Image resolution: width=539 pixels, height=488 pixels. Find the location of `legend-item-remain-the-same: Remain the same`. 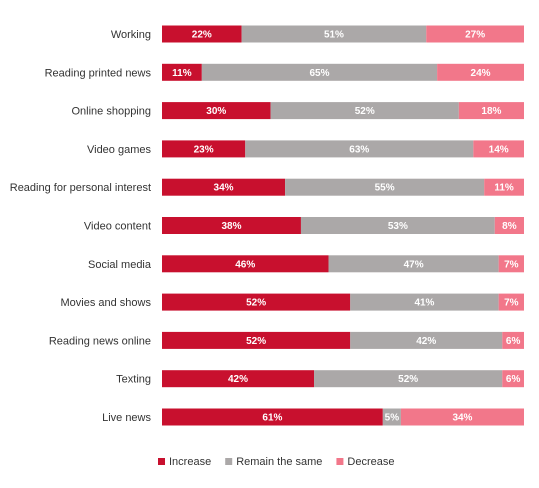

legend-item-remain-the-same: Remain the same is located at coordinates (273, 462).